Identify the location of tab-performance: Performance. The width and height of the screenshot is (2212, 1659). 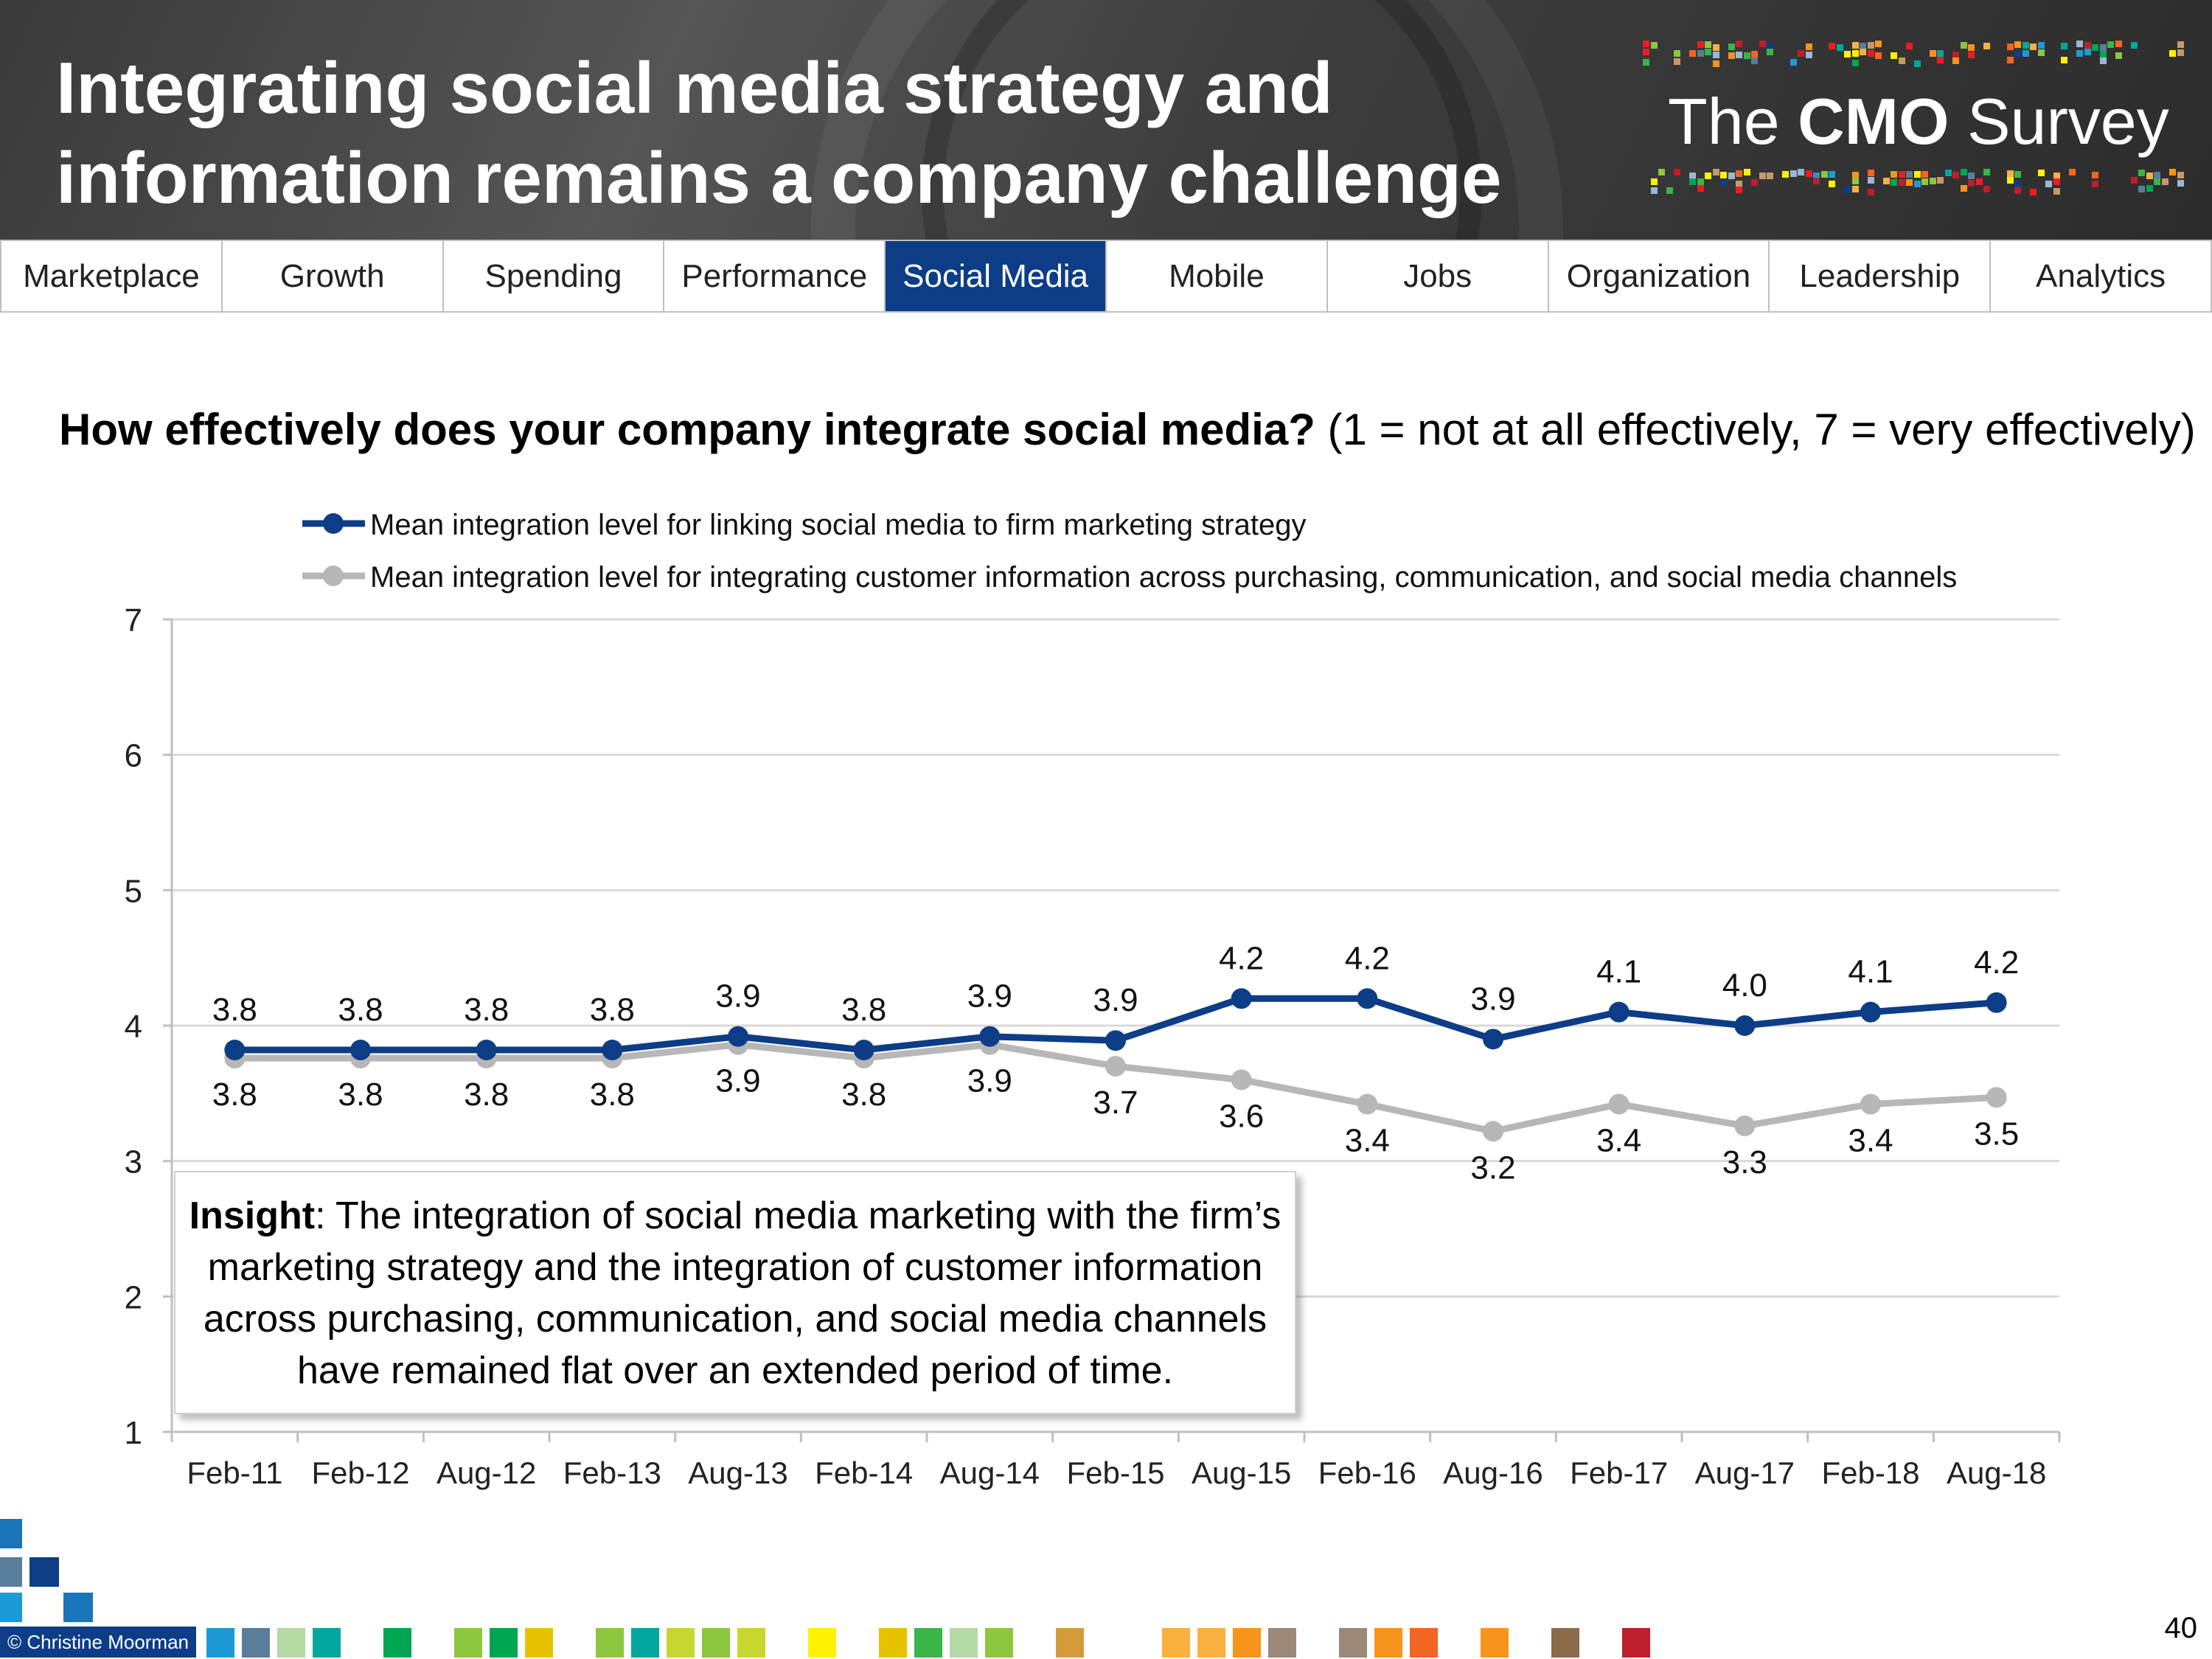
(775, 275).